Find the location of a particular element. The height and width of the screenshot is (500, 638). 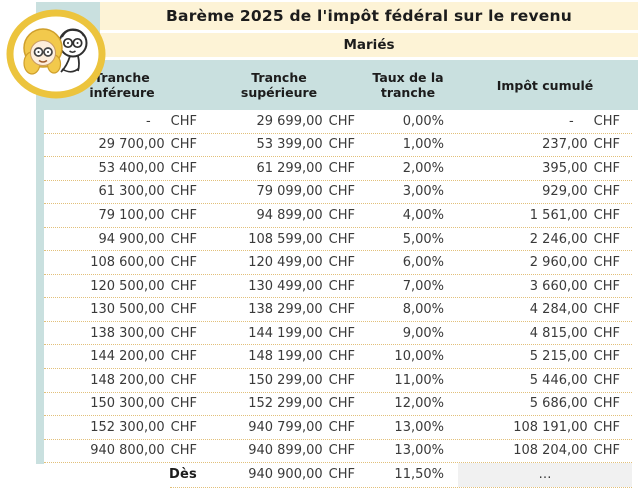

cell-amount: 5 686,00 is located at coordinates (558, 404).